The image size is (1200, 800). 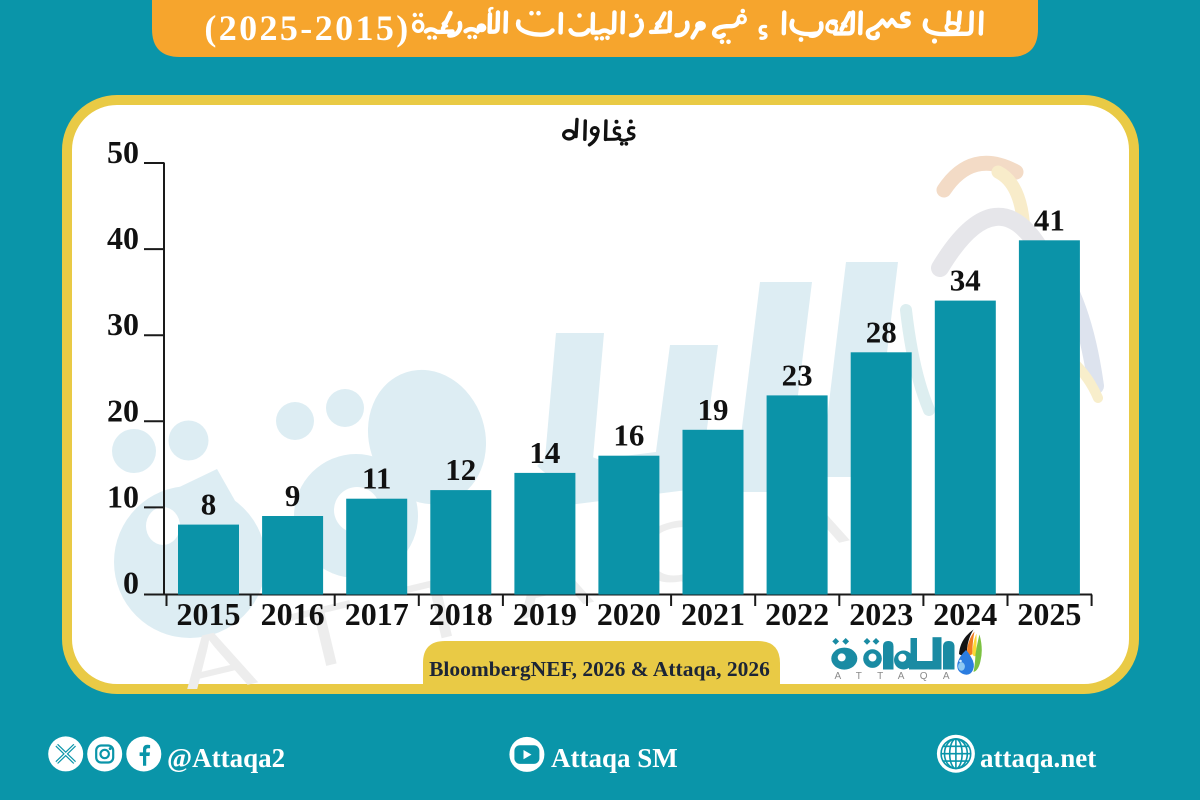 I want to click on svg-text:BloombergNEF, 2026 & Attaqa, 2: BloombergNEF, 2026 & Attaqa, 2026, so click(x=599, y=669).